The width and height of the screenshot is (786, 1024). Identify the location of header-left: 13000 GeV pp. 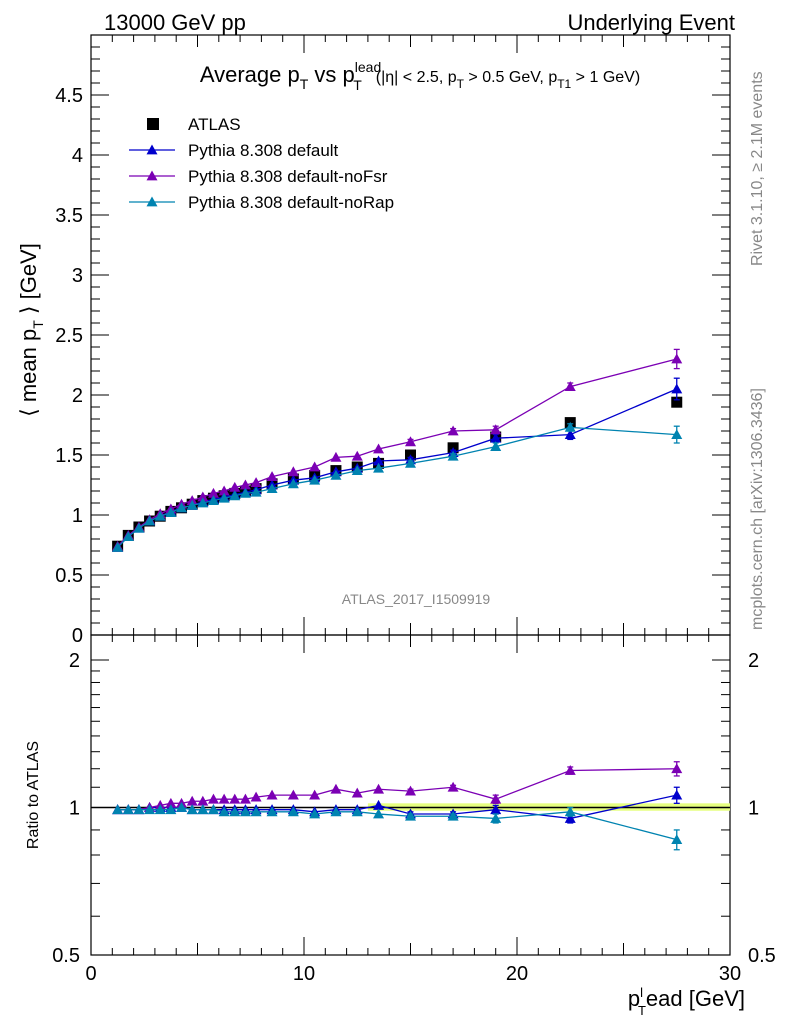
(175, 22).